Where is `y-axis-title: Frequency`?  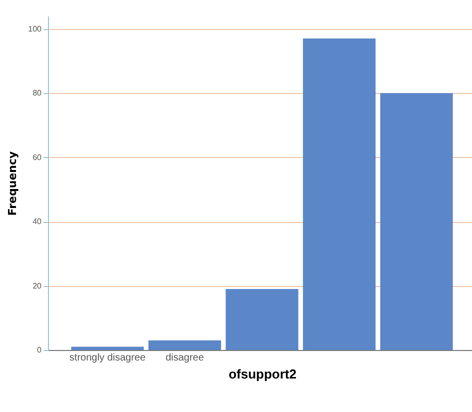
y-axis-title: Frequency is located at coordinates (13, 183).